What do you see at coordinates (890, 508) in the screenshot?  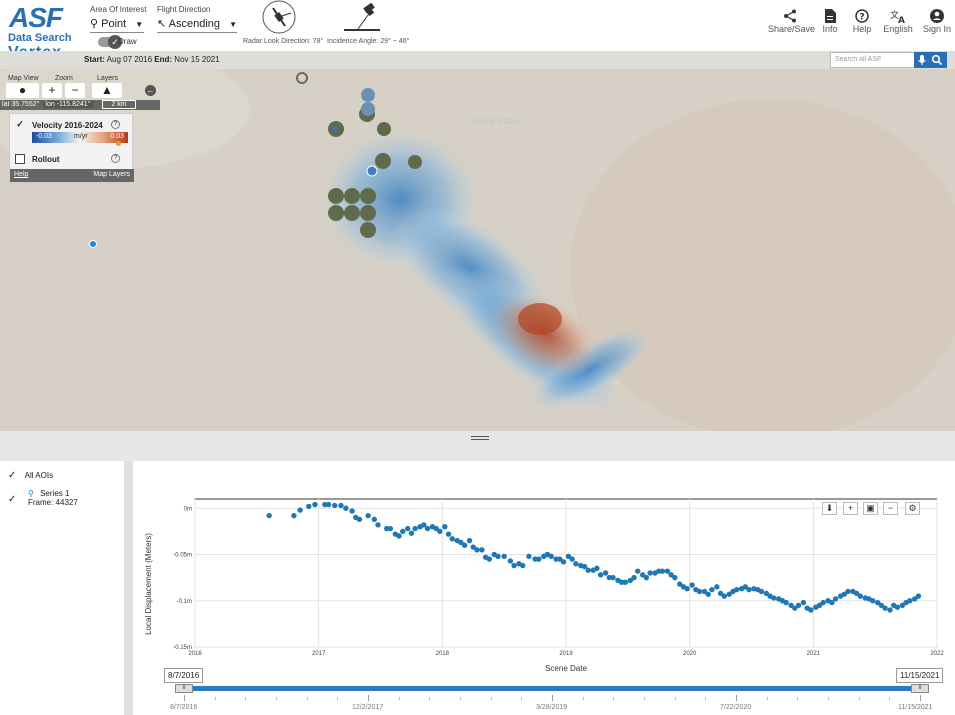 I see `zoom-out-icon: −` at bounding box center [890, 508].